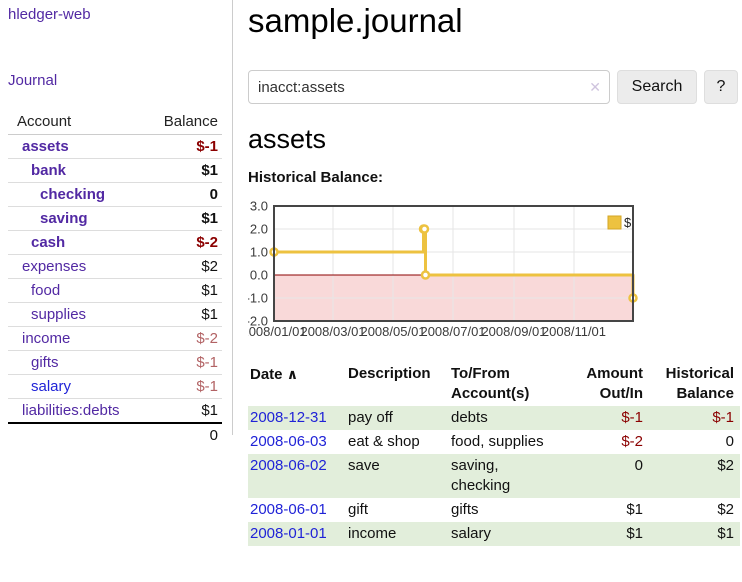 Image resolution: width=742 pixels, height=582 pixels. I want to click on transaction-description: save, so click(364, 465).